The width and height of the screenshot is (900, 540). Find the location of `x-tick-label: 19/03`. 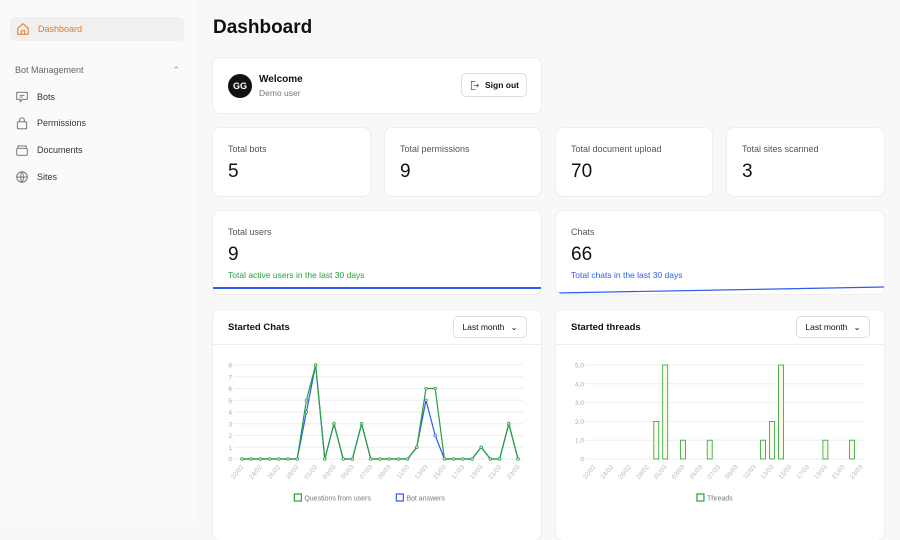

x-tick-label: 19/03 is located at coordinates (821, 472).